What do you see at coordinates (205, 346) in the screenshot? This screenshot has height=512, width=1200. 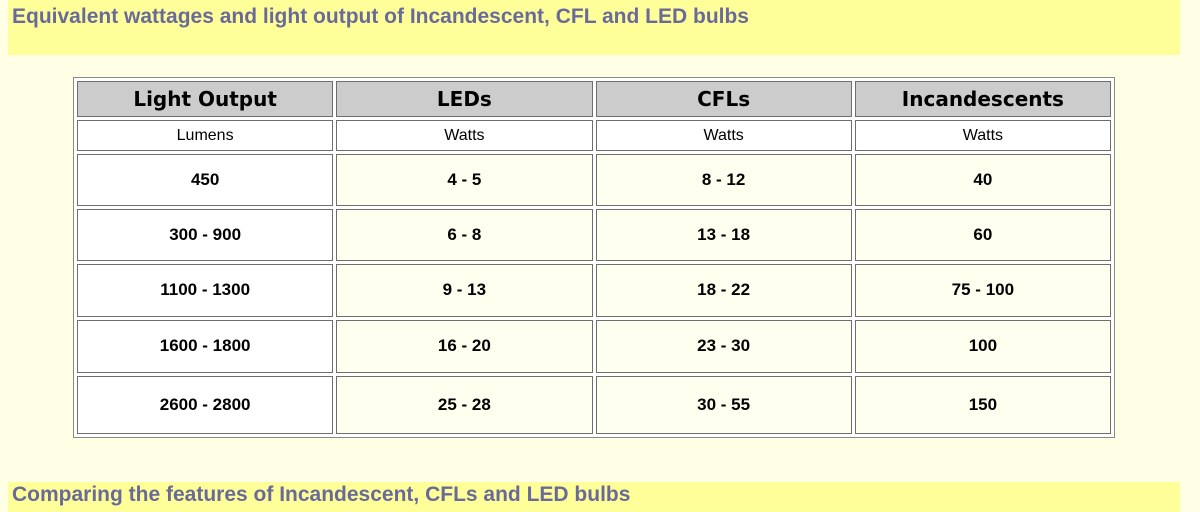 I see `cell-lumens: 1600 - 1800` at bounding box center [205, 346].